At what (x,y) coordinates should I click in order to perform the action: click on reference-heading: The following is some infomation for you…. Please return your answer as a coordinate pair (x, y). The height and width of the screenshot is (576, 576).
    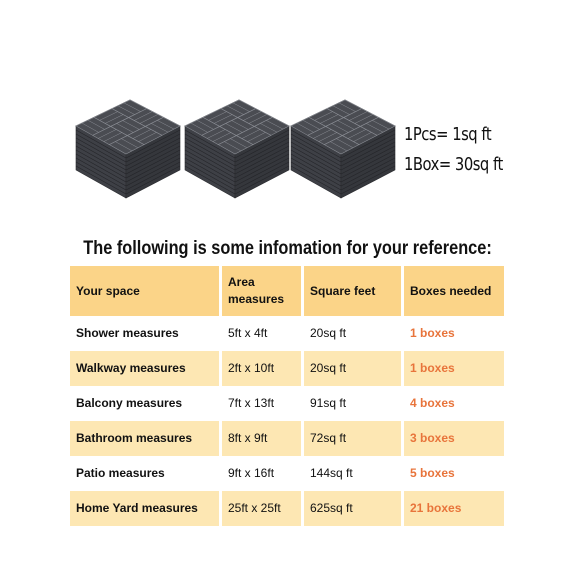
    Looking at the image, I should click on (288, 249).